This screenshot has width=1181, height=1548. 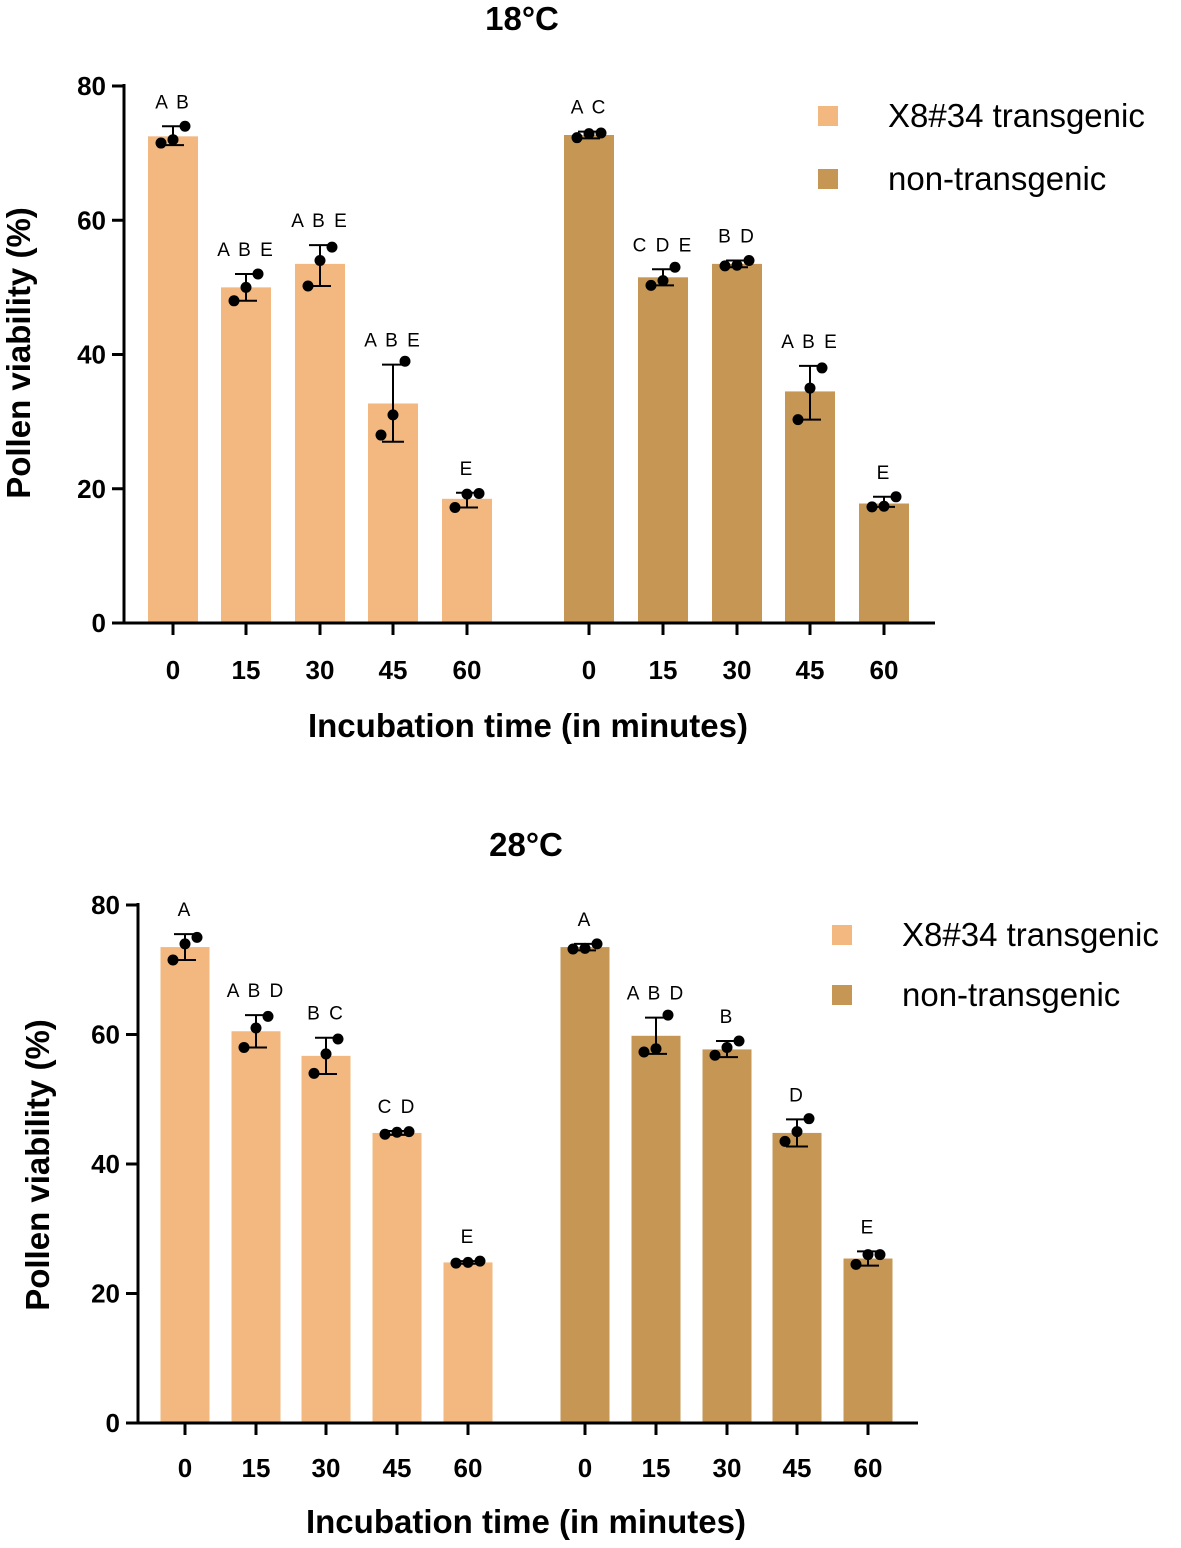 What do you see at coordinates (842, 935) in the screenshot?
I see `legend-swatch-transgenic` at bounding box center [842, 935].